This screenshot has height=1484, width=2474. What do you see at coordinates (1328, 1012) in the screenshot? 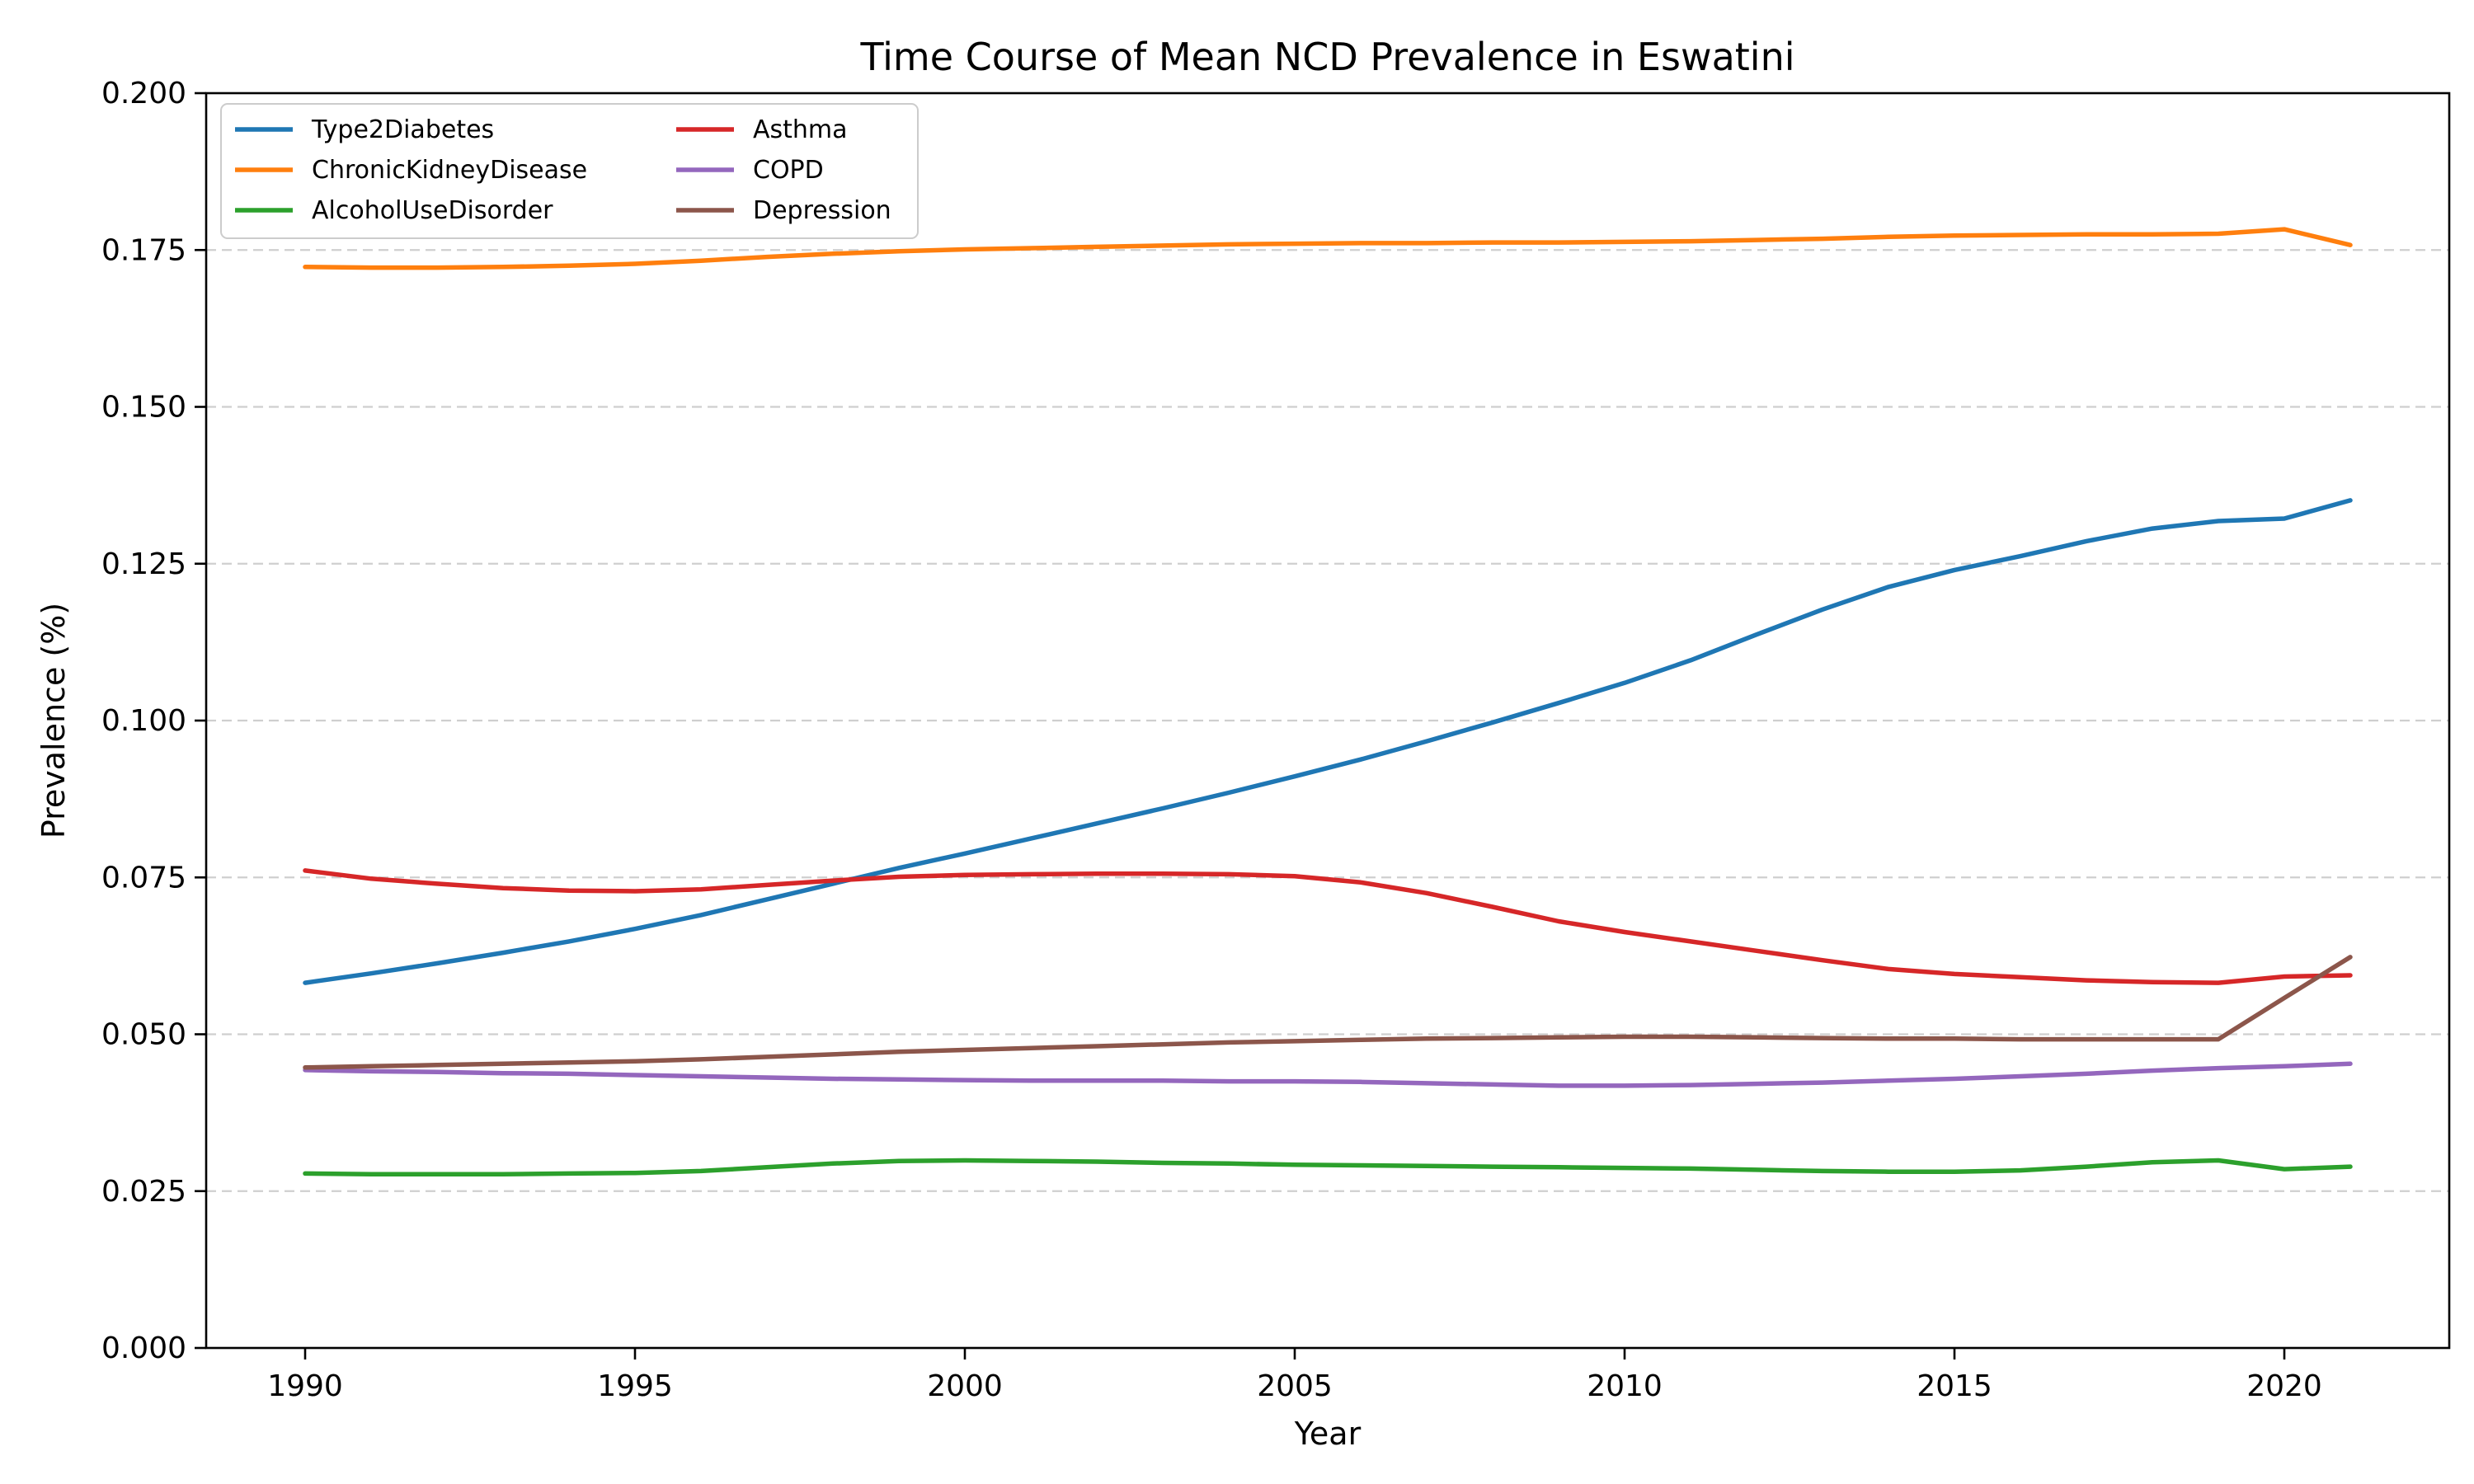
I see `series-line-depression` at bounding box center [1328, 1012].